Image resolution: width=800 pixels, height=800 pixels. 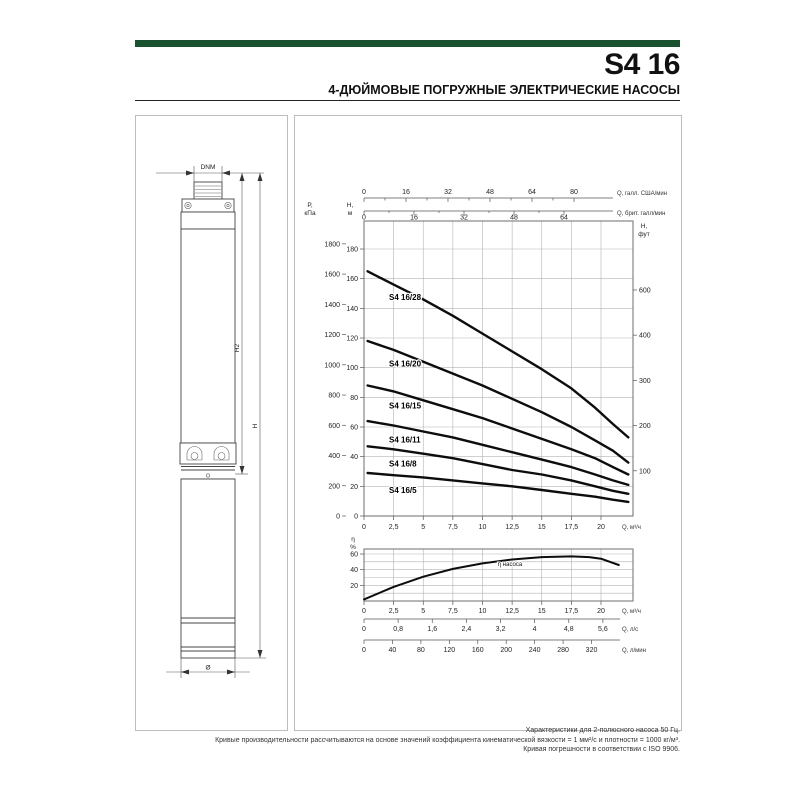 I want to click on dim-label-h: H, so click(x=255, y=425).